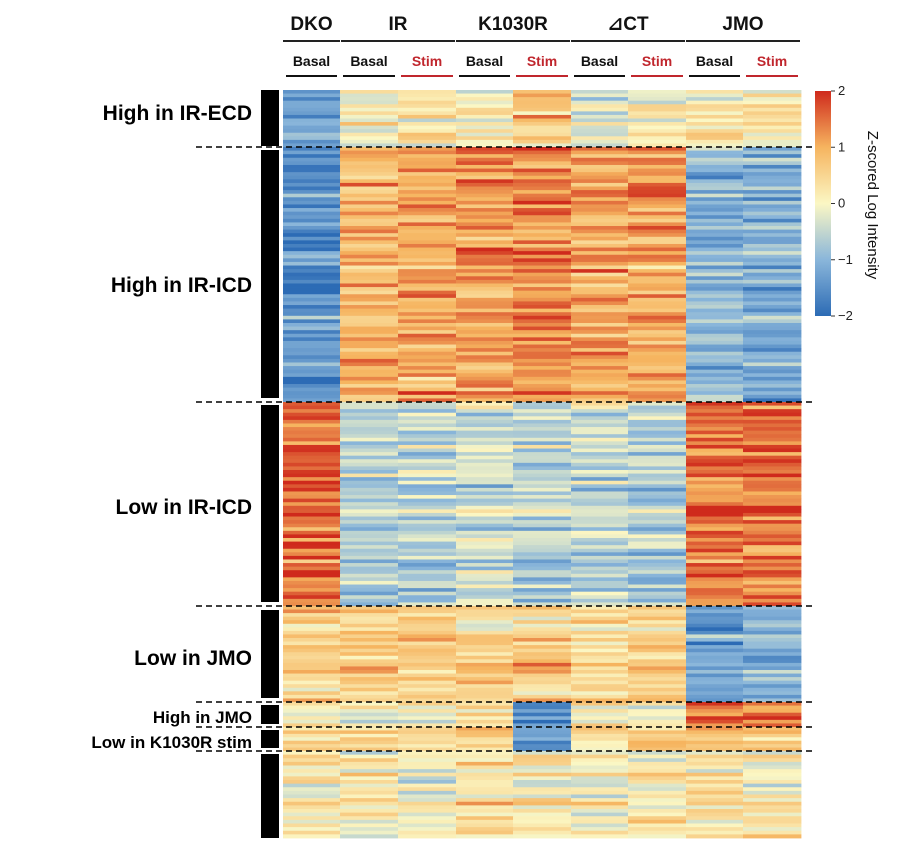 This screenshot has height=848, width=919. Describe the element at coordinates (513, 24) in the screenshot. I see `group-label: K1030R` at that location.